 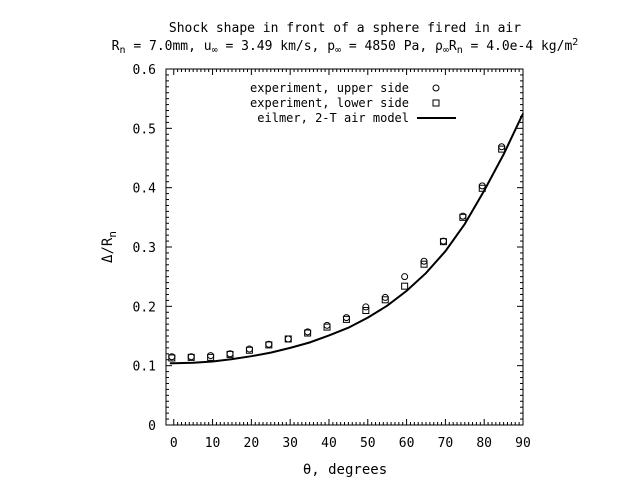 What do you see at coordinates (392, 46) in the screenshot?
I see `subtitle-pinf-value: = 4850 Pa, ρ` at bounding box center [392, 46].